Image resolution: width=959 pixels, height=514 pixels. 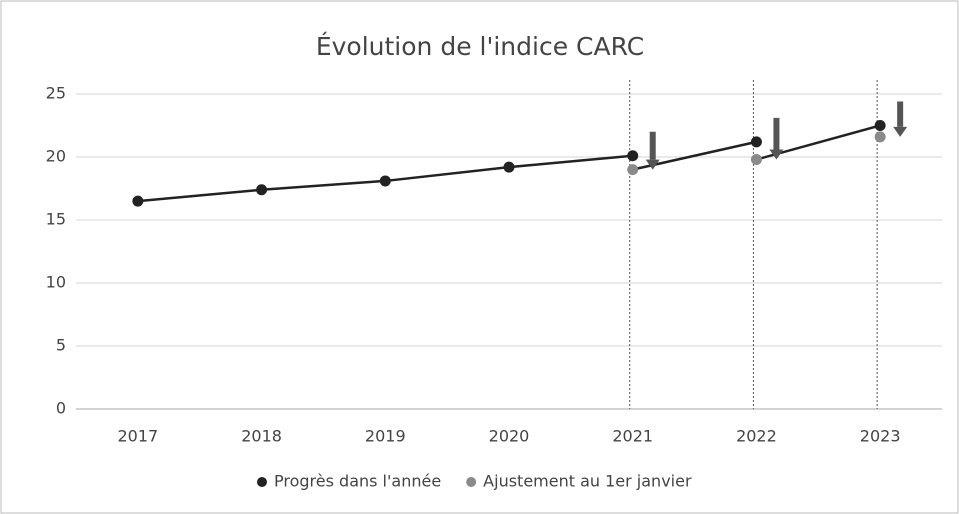 What do you see at coordinates (61, 408) in the screenshot?
I see `y-tick-label: 0` at bounding box center [61, 408].